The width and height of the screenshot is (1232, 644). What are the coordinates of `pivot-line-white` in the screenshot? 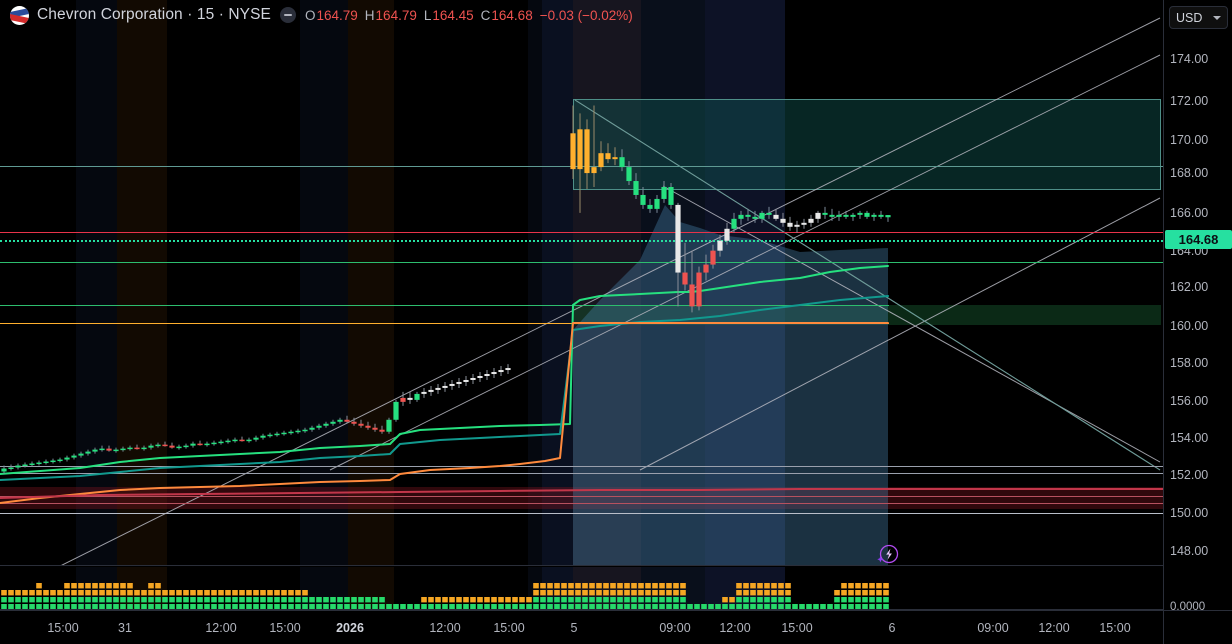 It's located at (581, 513).